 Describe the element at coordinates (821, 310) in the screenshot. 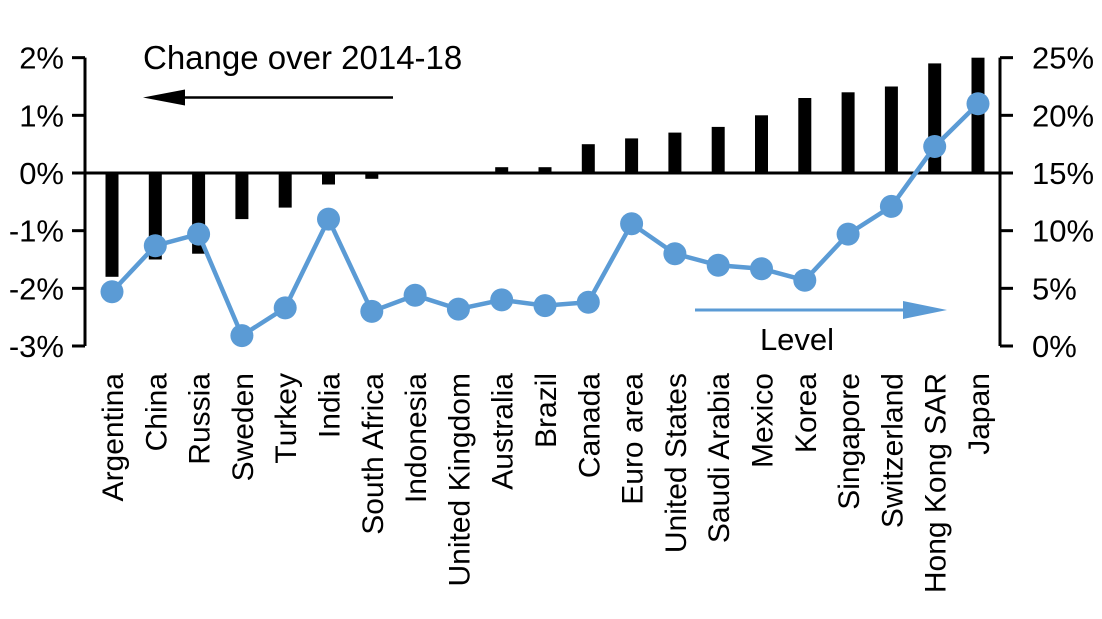

I see `right-arrow-icon` at that location.